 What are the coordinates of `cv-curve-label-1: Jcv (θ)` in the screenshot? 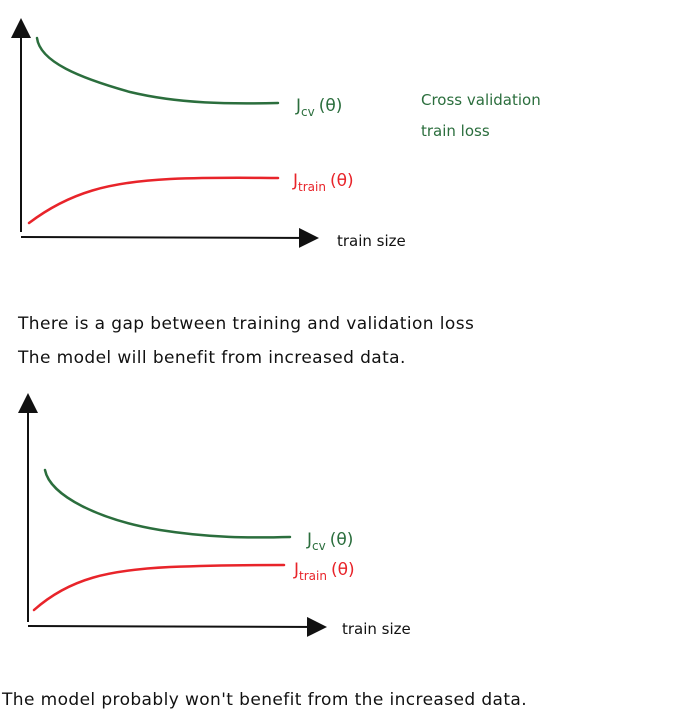 It's located at (318, 107).